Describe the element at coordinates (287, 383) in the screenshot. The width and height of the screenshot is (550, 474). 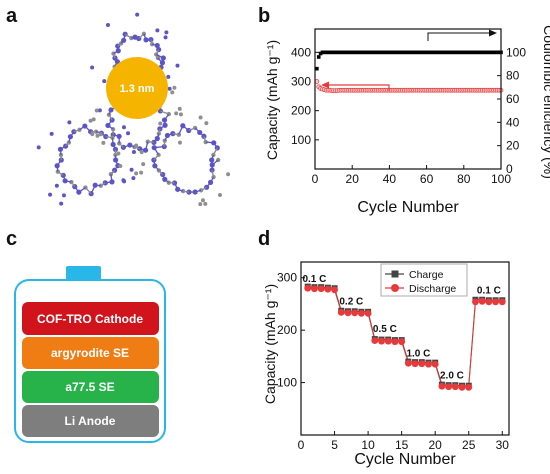
I see `y-tick-label: 100` at that location.